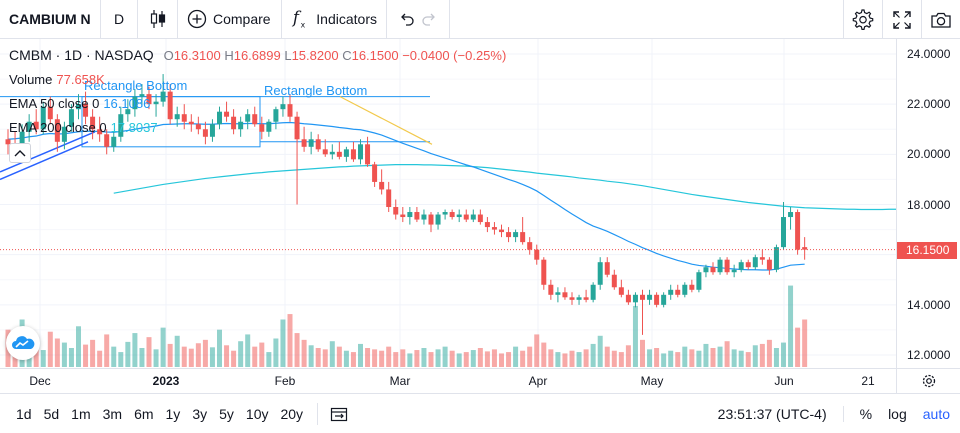  Describe the element at coordinates (929, 304) in the screenshot. I see `price-tick-label: 14.0000` at that location.